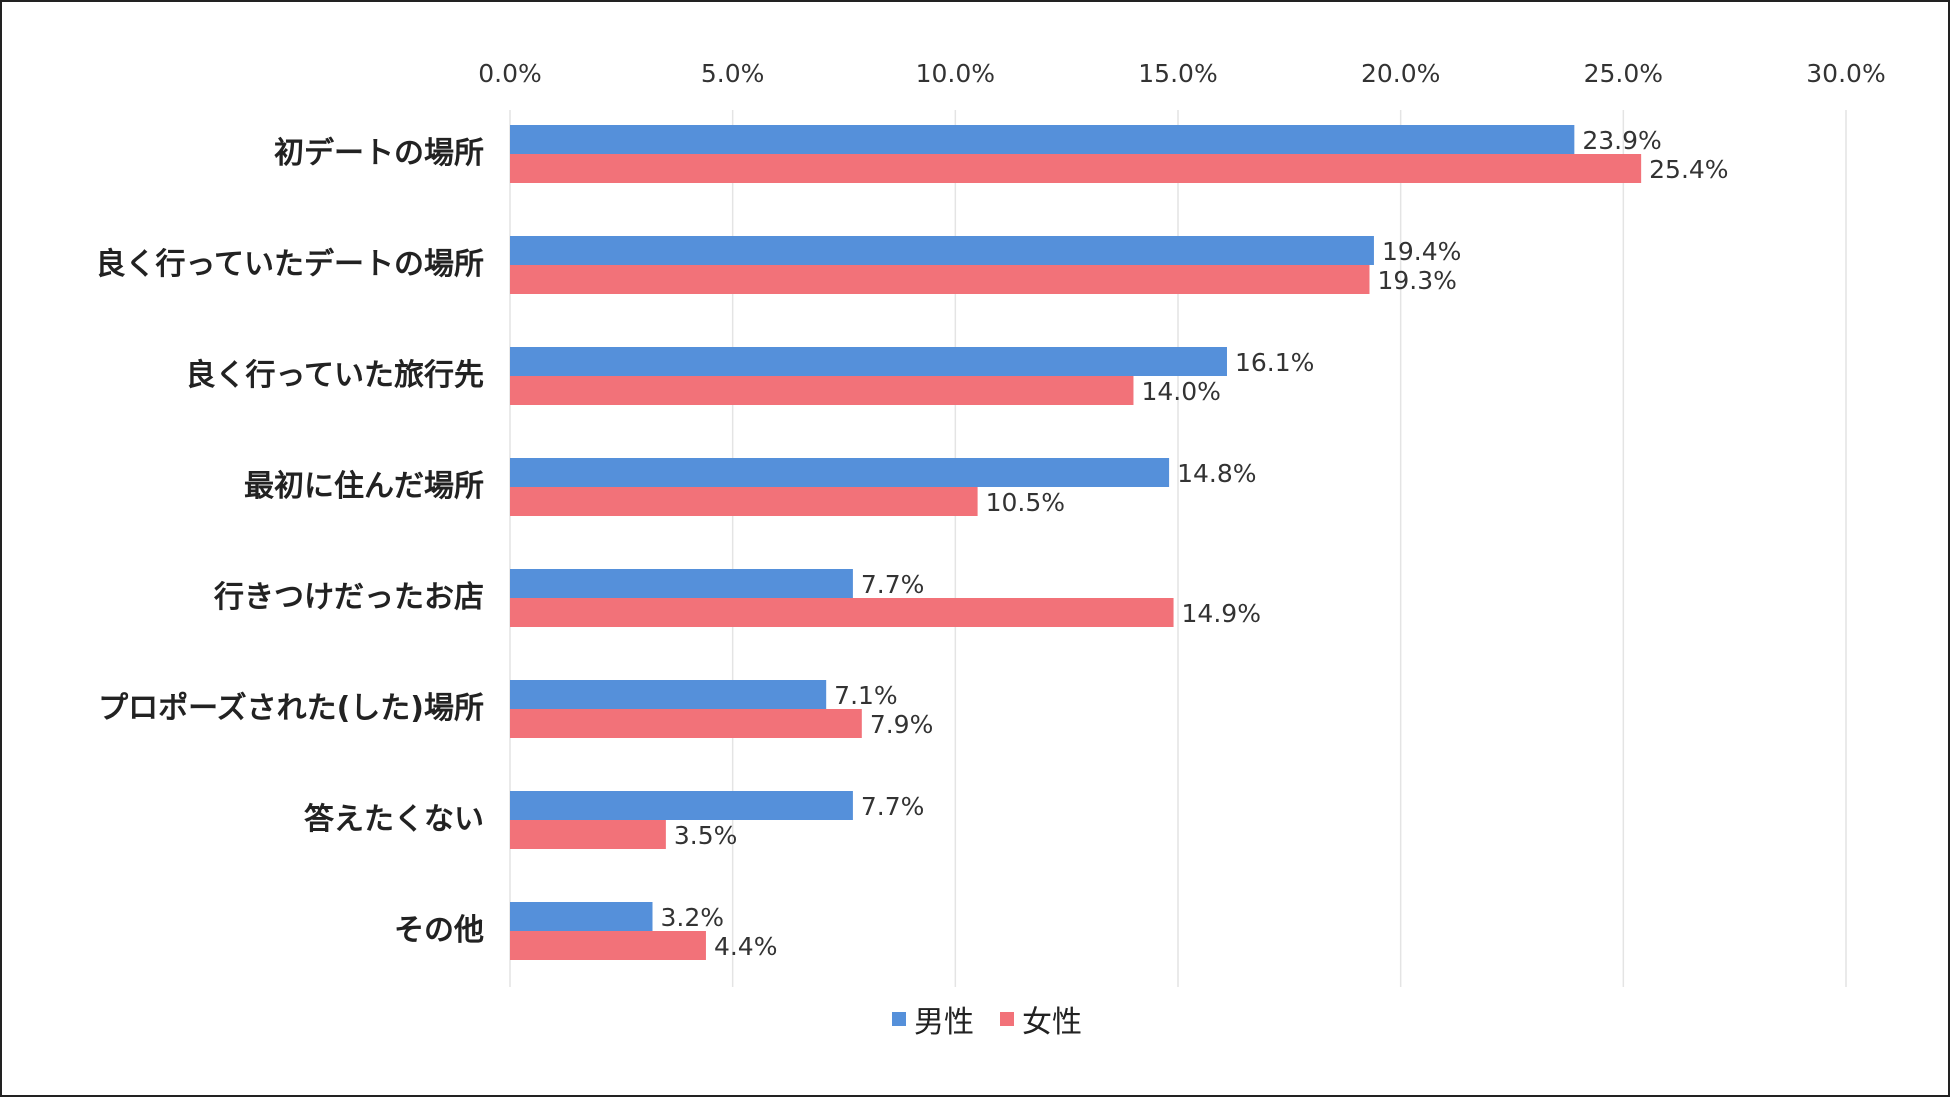 This screenshot has height=1097, width=1950. I want to click on x-tick-label: 10.0%, so click(955, 73).